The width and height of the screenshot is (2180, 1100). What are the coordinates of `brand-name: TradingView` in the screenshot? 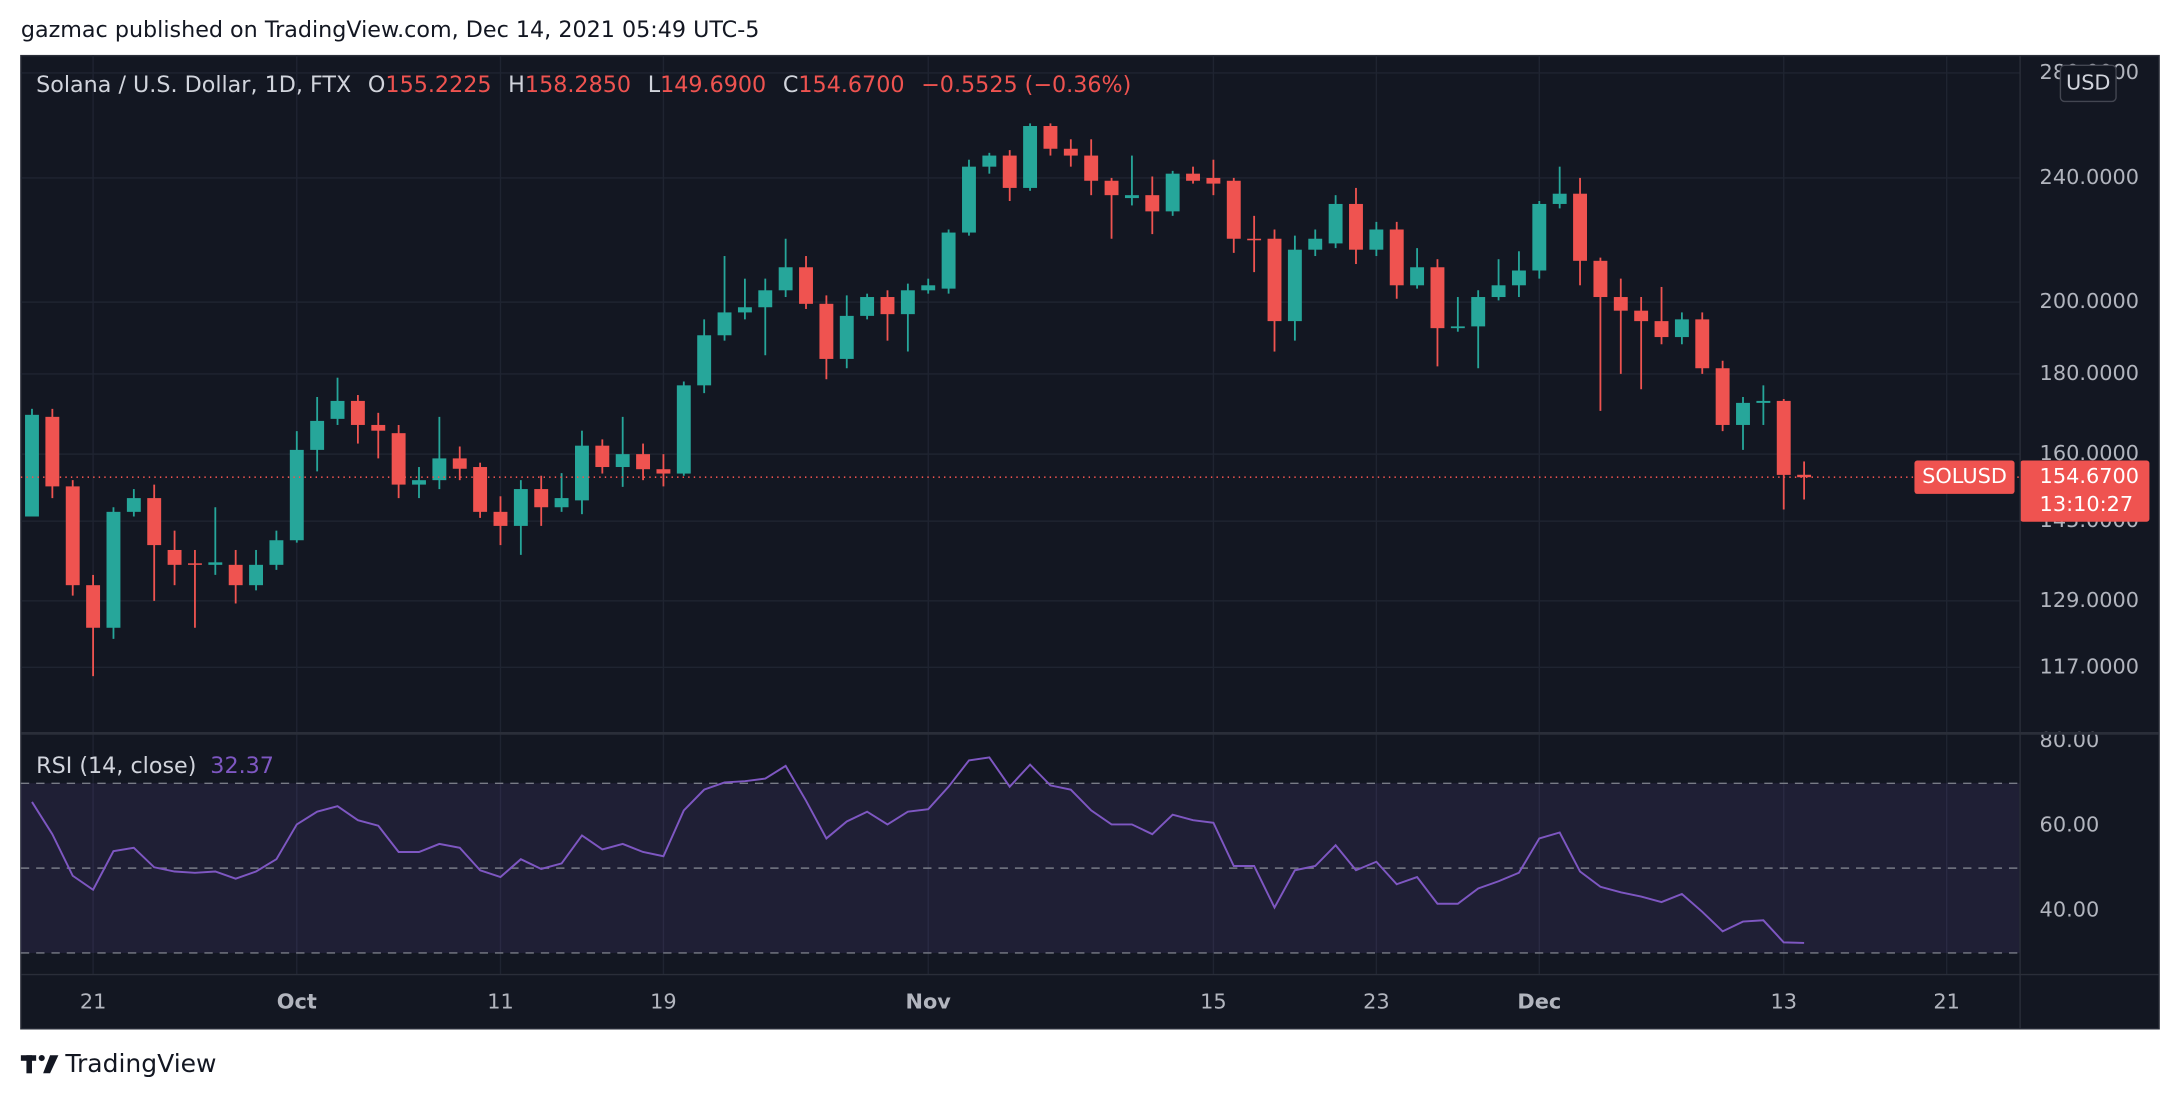 It's located at (140, 1063).